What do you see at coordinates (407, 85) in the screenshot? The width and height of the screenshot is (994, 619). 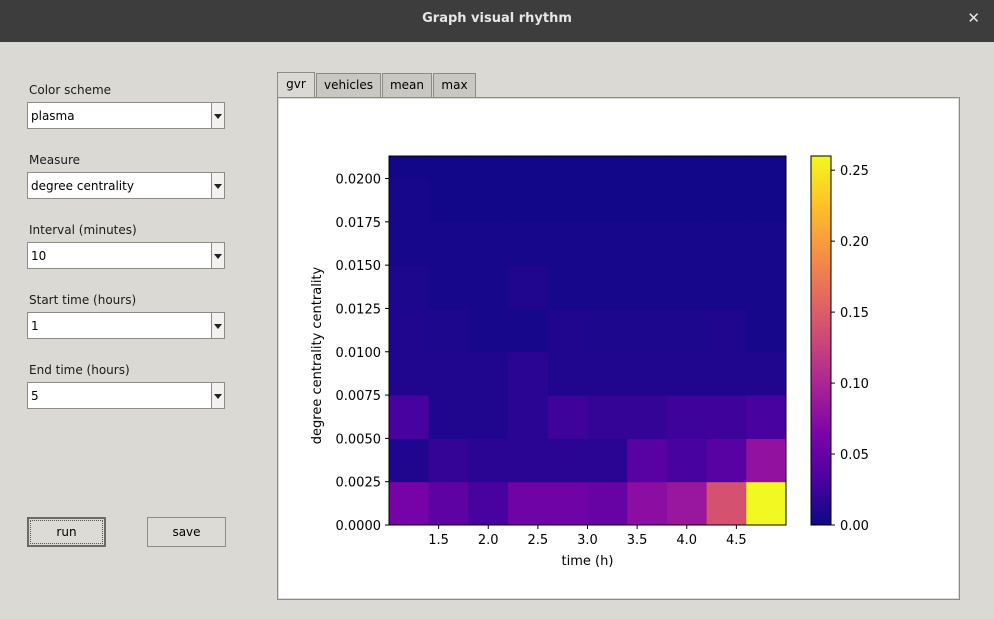 I see `tab-mean: mean` at bounding box center [407, 85].